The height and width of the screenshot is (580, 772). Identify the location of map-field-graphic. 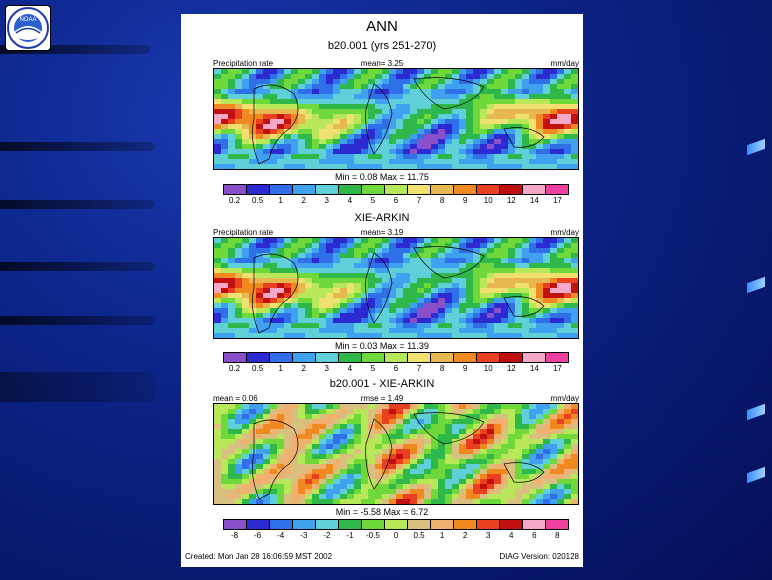
(396, 454).